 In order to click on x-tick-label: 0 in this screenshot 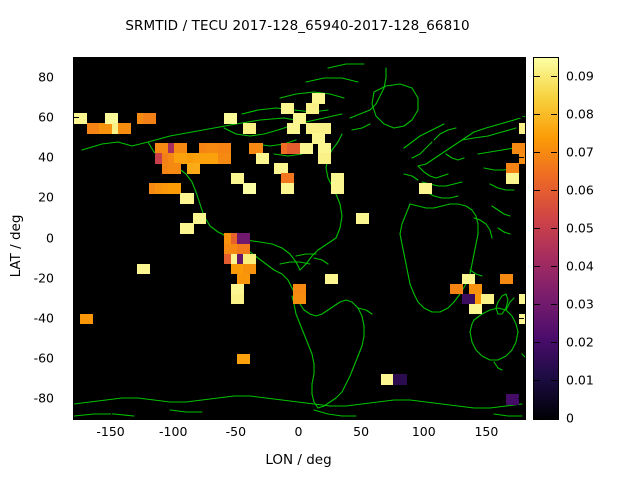, I will do `click(298, 431)`.